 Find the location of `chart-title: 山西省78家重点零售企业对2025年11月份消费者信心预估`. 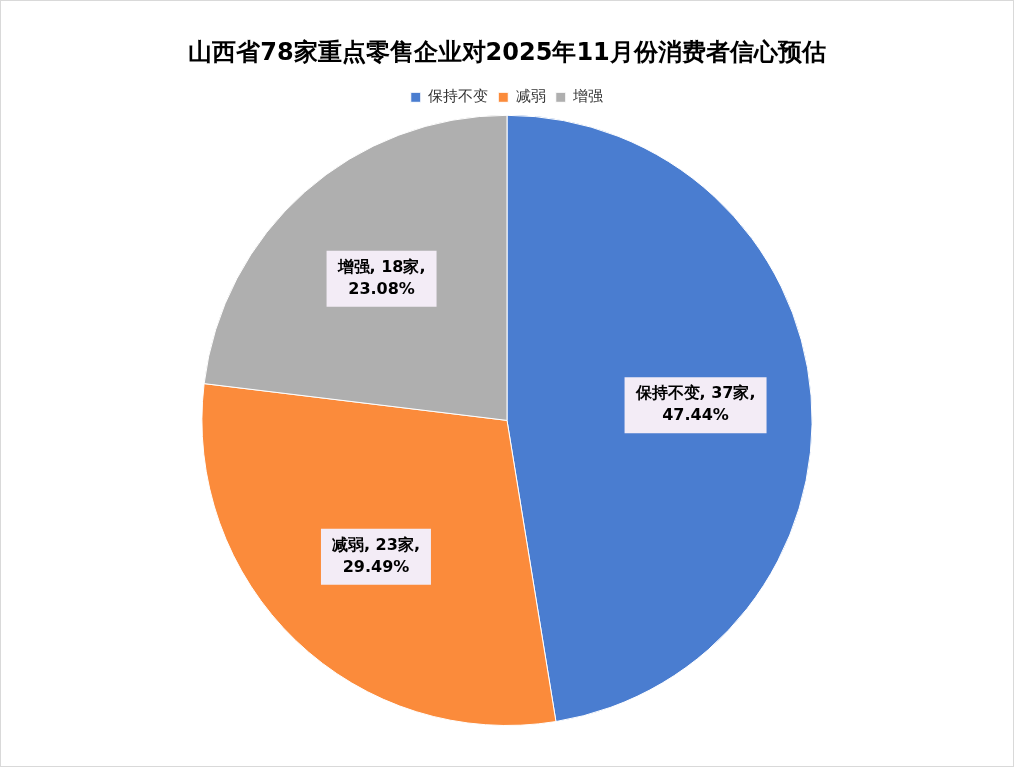

chart-title: 山西省78家重点零售企业对2025年11月份消费者信心预估 is located at coordinates (507, 51).